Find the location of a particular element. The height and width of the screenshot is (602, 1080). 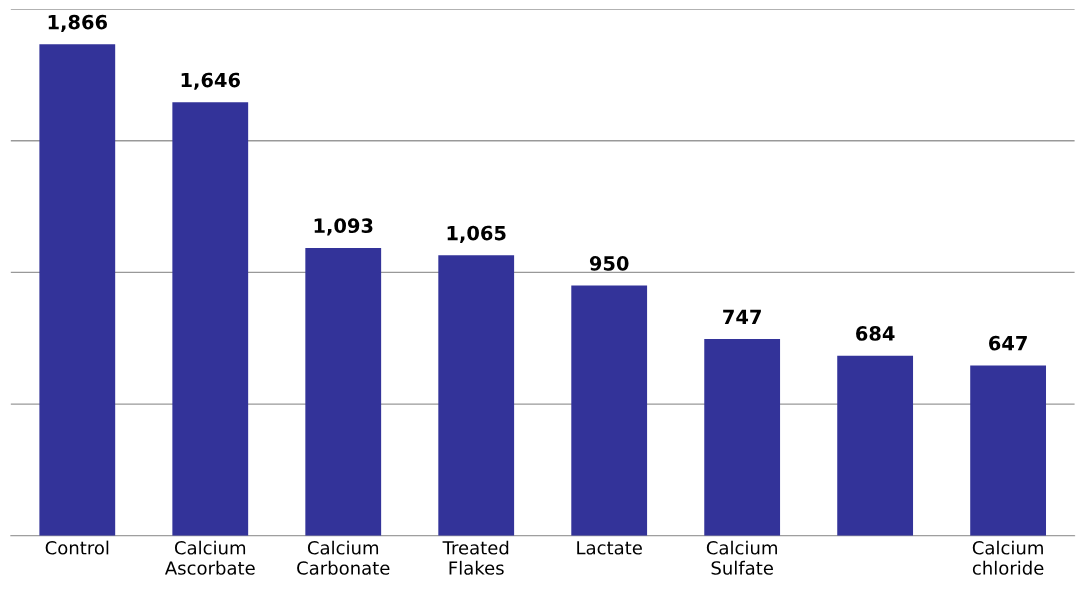

data-label: 950 is located at coordinates (609, 263).